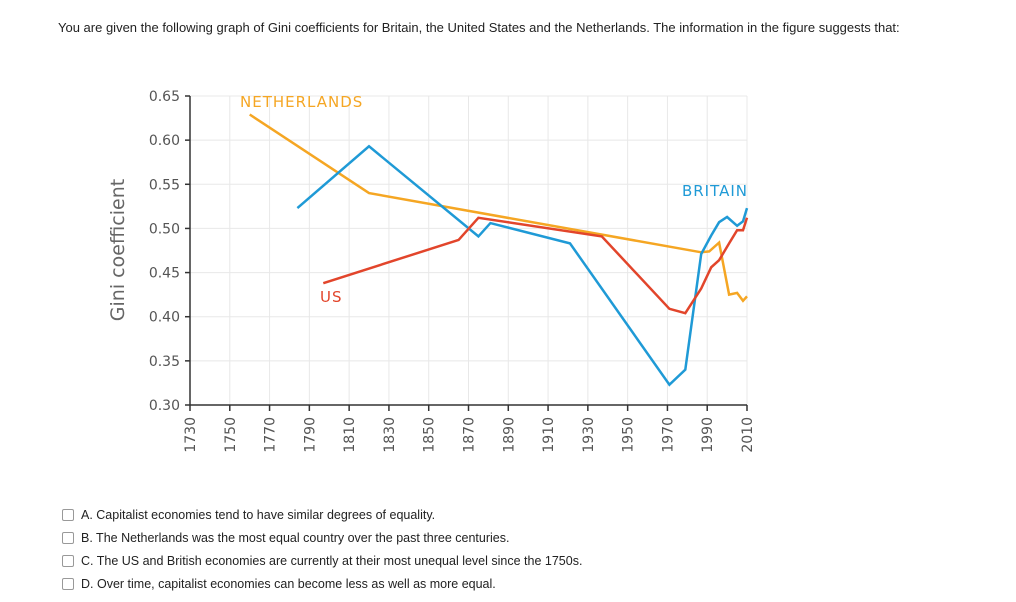 The width and height of the screenshot is (1016, 602). What do you see at coordinates (715, 191) in the screenshot?
I see `series-label-britain: BRITAIN` at bounding box center [715, 191].